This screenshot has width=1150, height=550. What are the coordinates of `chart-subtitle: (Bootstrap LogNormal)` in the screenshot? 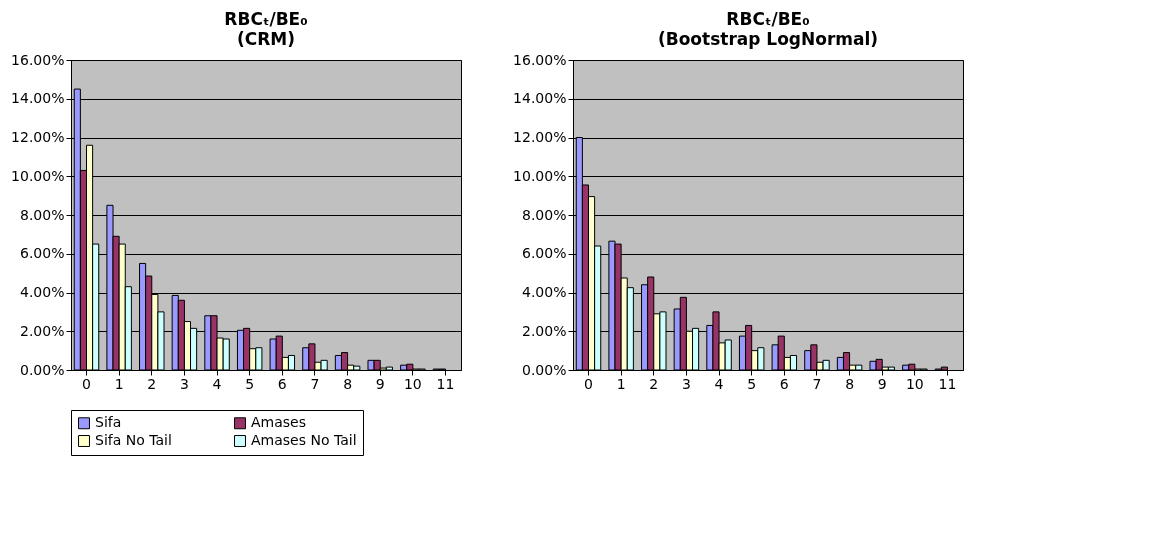 It's located at (768, 39).